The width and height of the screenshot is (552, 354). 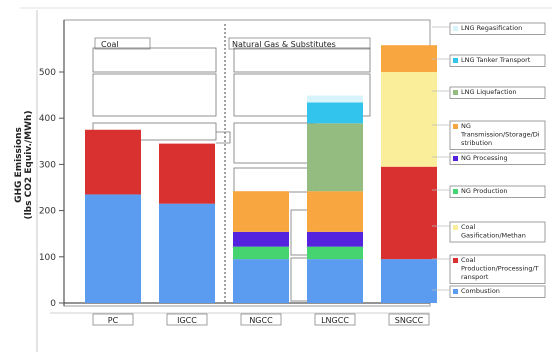 I want to click on y-tick-label: 100, so click(x=47, y=258).